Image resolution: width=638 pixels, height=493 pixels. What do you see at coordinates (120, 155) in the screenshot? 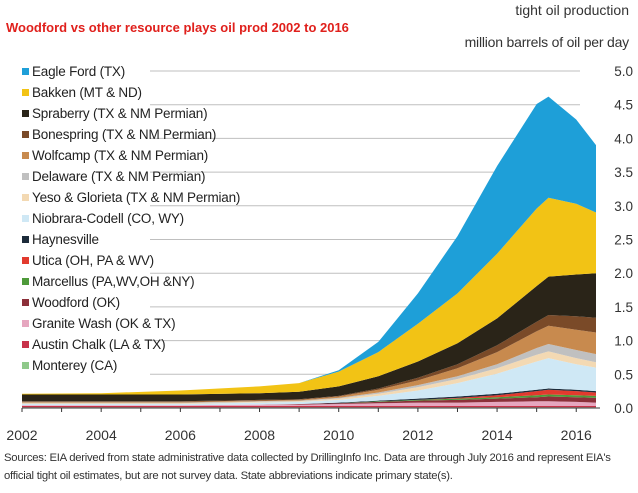
I see `legend-label: Wolfcamp (TX & NM Permian)` at bounding box center [120, 155].